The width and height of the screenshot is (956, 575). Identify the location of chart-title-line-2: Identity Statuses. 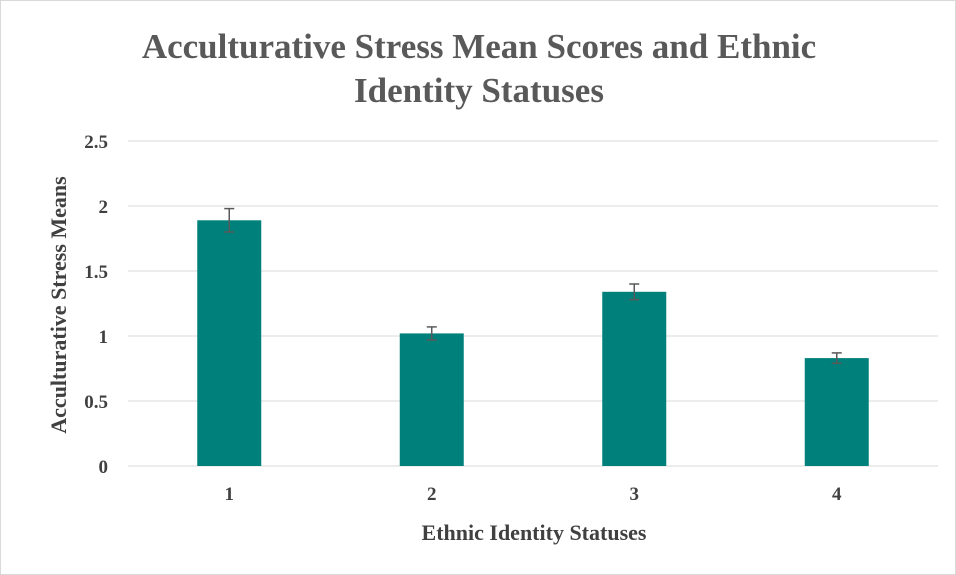
(479, 90).